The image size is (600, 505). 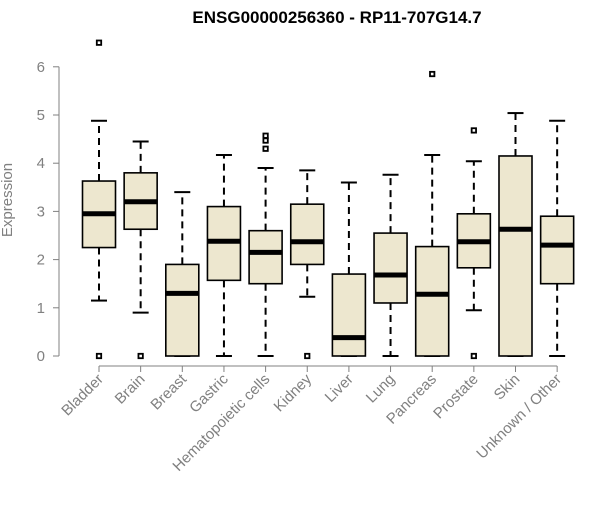 What do you see at coordinates (130, 389) in the screenshot?
I see `x-tick-label: Brain` at bounding box center [130, 389].